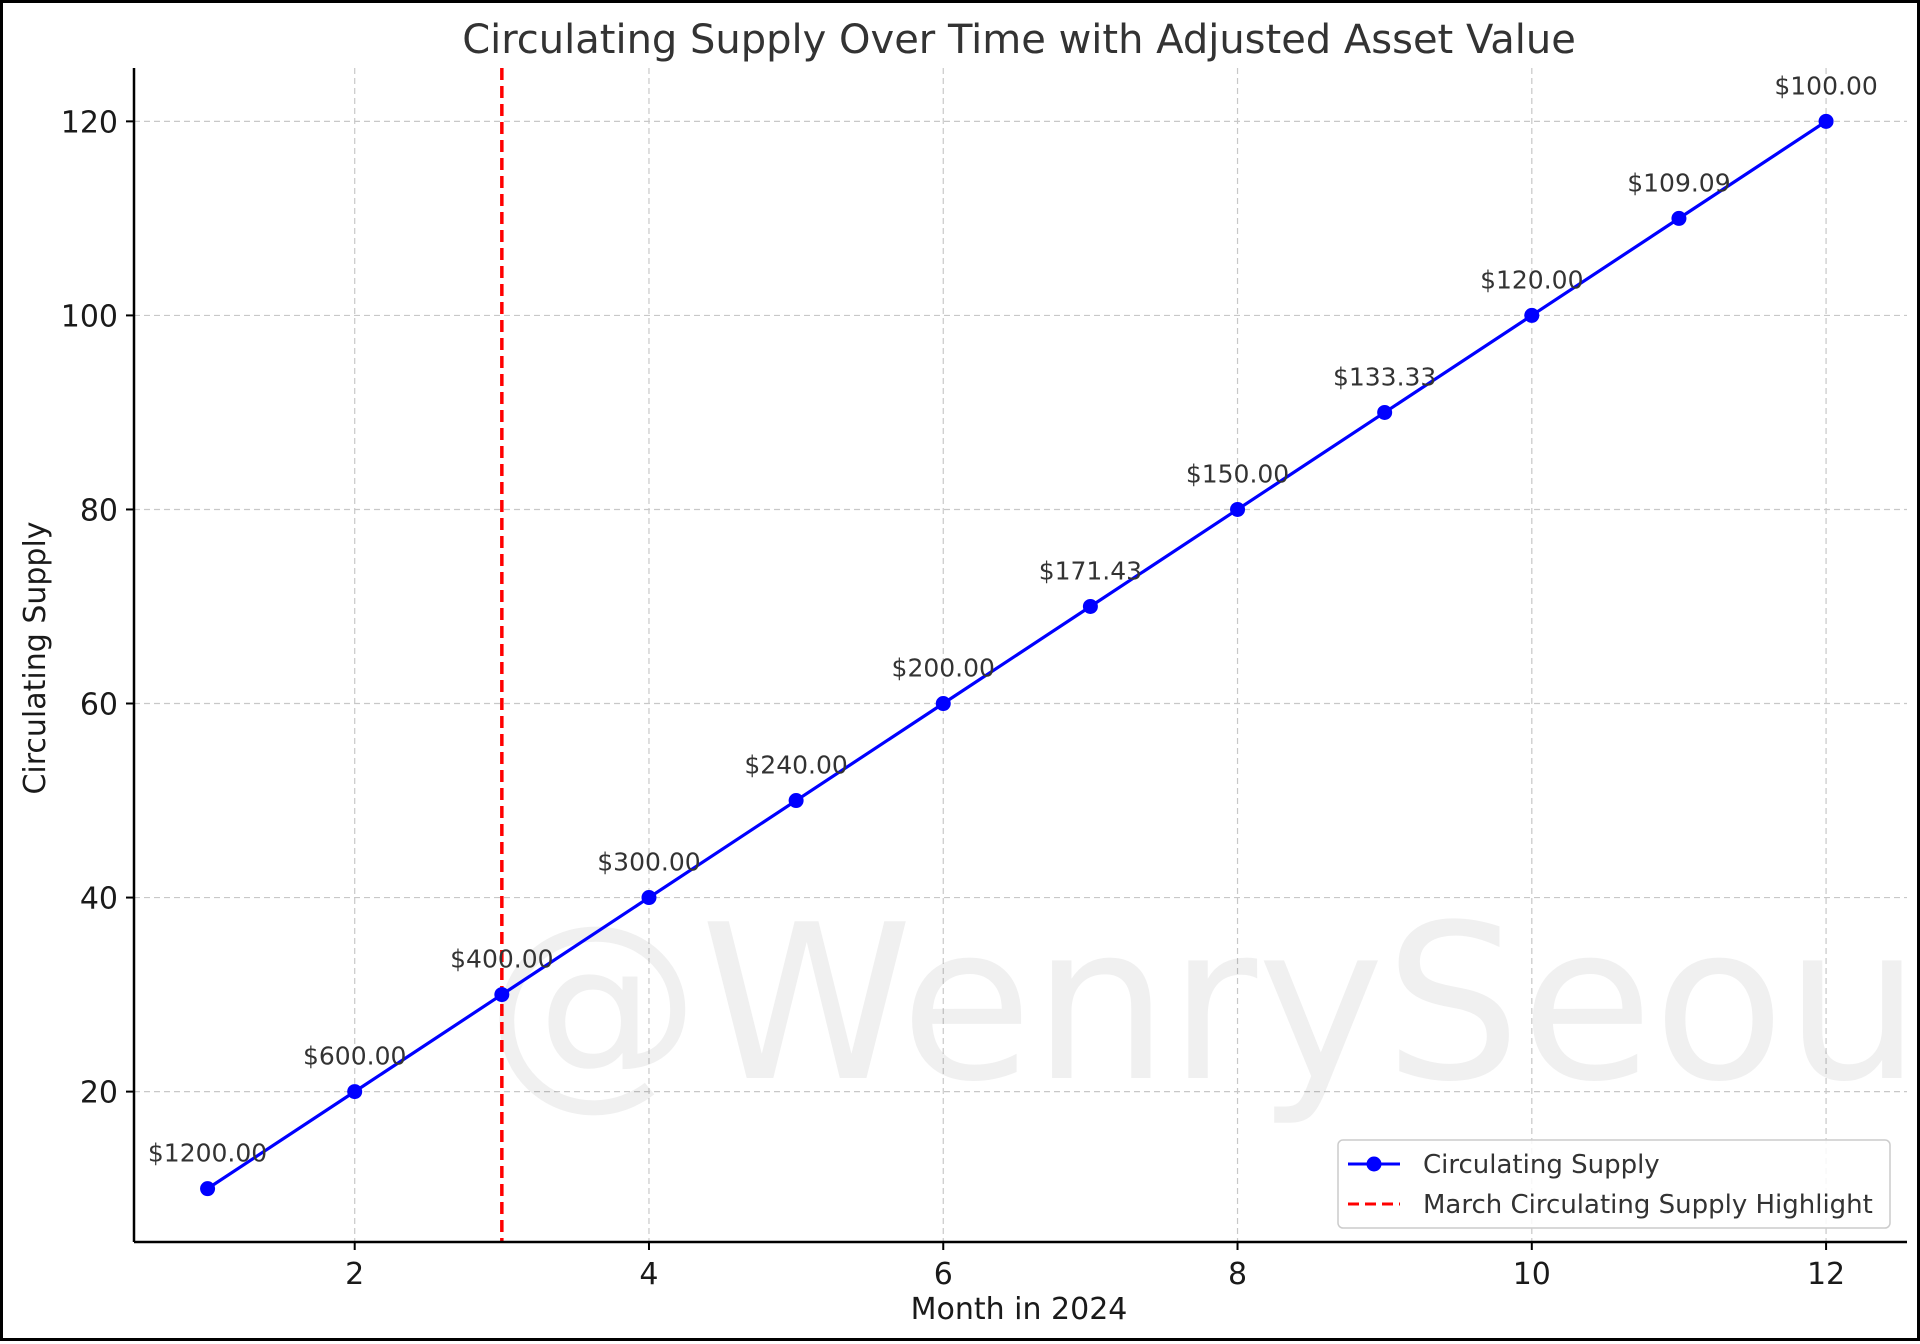 The height and width of the screenshot is (1344, 1920). Describe the element at coordinates (354, 1056) in the screenshot. I see `data-label: $600.00` at that location.